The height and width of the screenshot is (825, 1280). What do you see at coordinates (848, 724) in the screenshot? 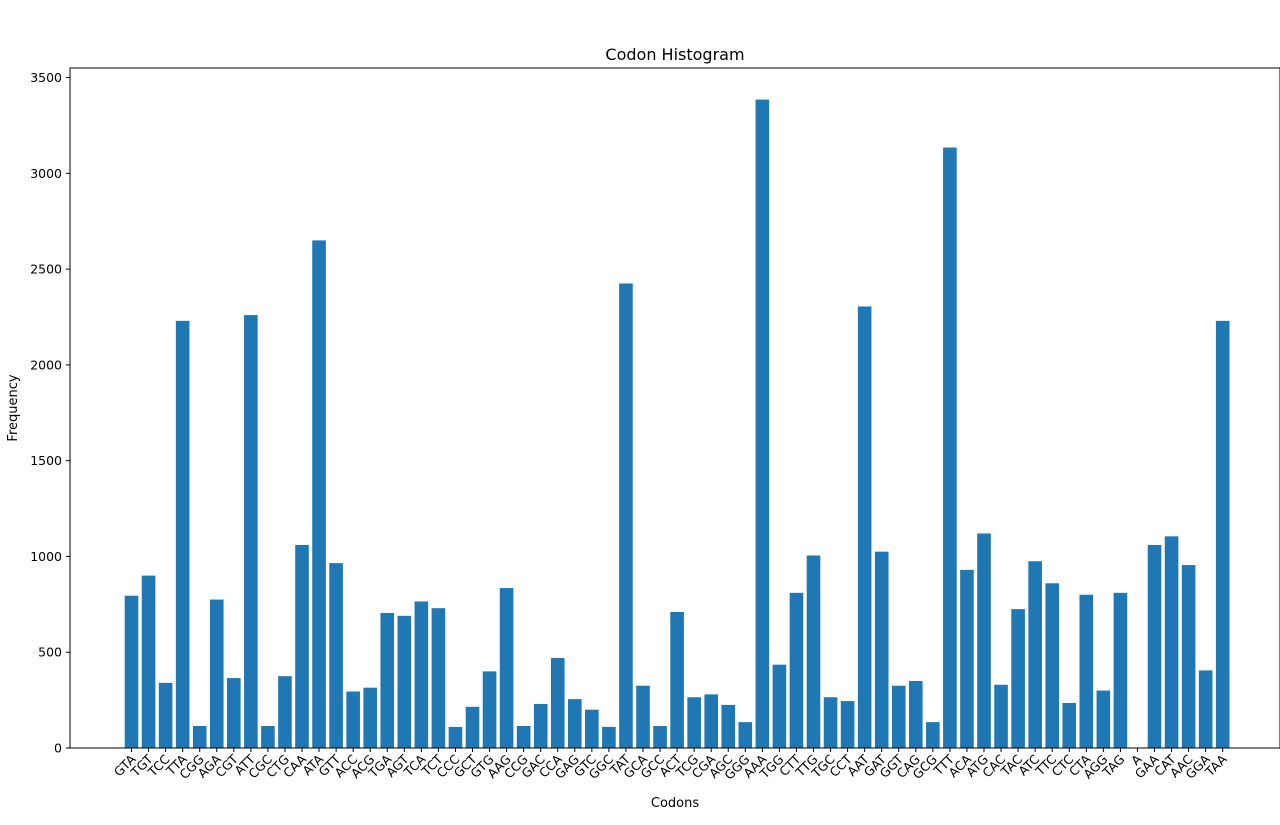
I see `bar-cct` at bounding box center [848, 724].